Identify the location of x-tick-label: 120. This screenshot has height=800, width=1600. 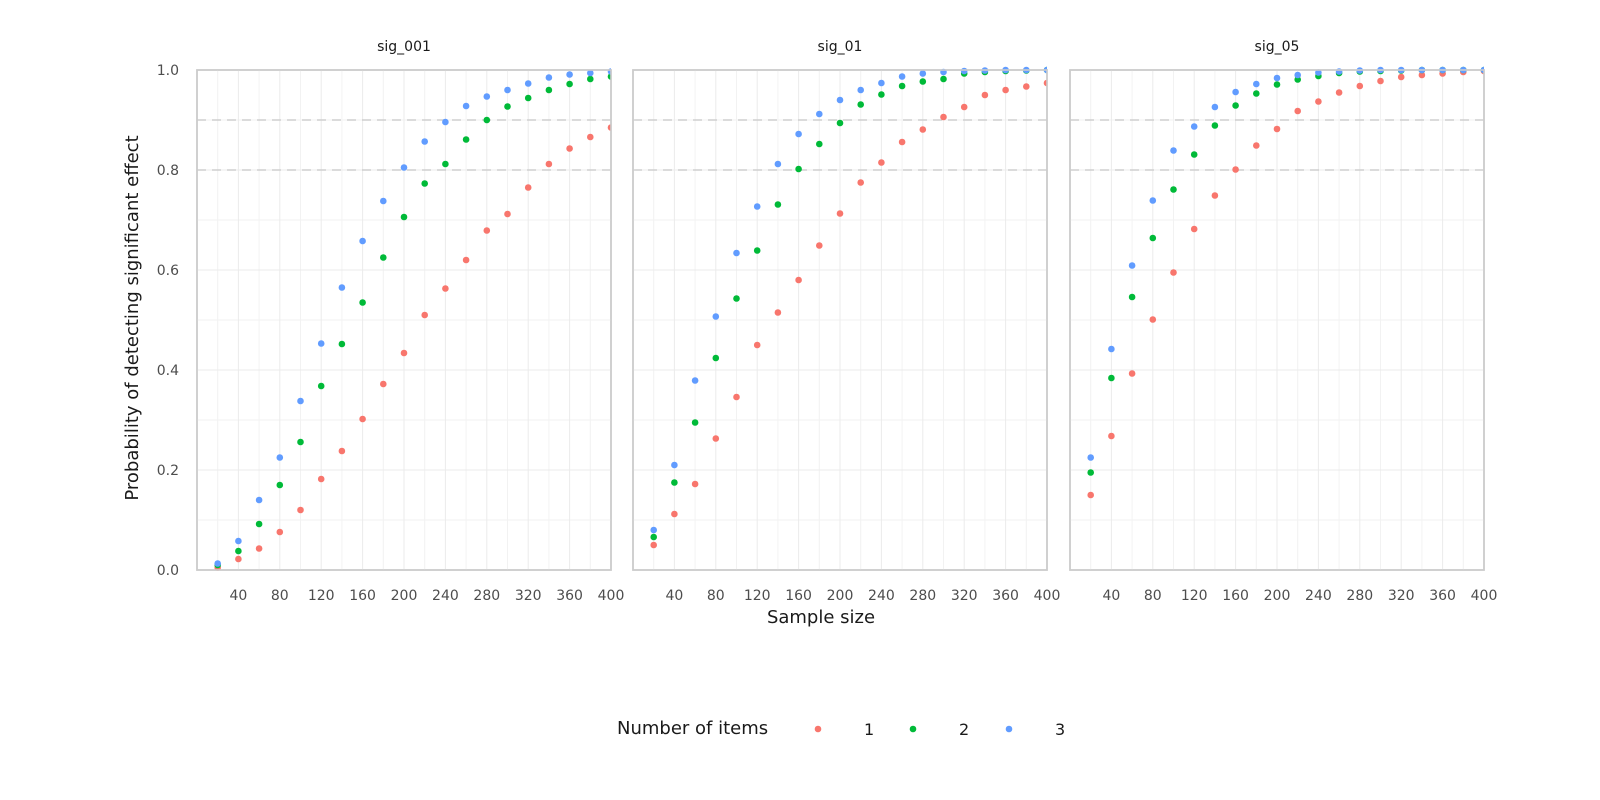
(1194, 596).